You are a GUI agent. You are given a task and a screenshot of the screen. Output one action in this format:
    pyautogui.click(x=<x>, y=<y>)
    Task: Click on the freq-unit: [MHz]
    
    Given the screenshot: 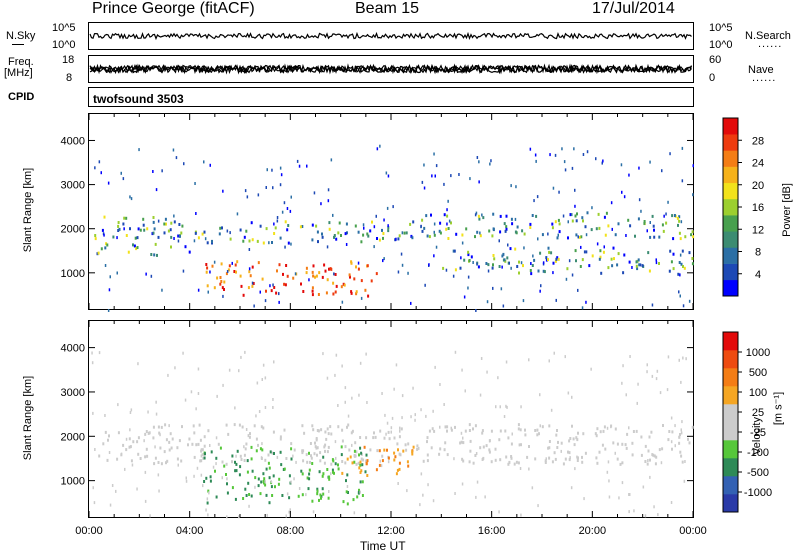 What is the action you would take?
    pyautogui.click(x=18, y=73)
    